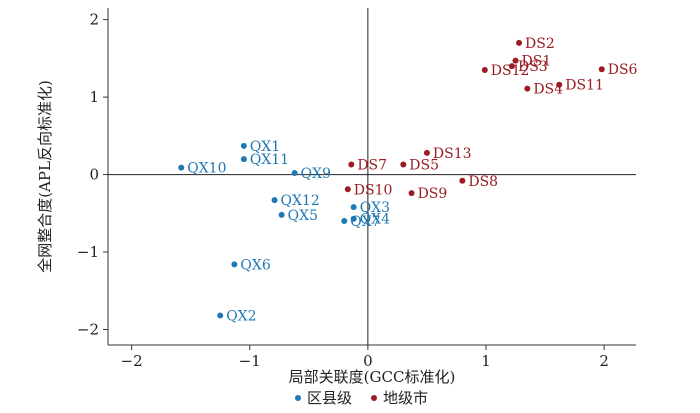 Image resolution: width=700 pixels, height=413 pixels. What do you see at coordinates (300, 201) in the screenshot?
I see `data-point-label: QX12` at bounding box center [300, 201].